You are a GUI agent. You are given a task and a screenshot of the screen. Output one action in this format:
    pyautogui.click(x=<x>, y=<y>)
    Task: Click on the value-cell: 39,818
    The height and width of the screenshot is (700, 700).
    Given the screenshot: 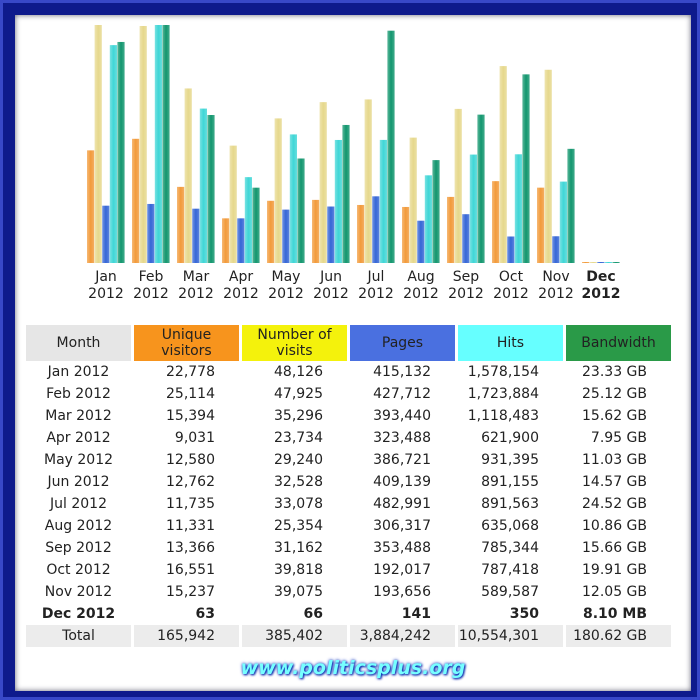 What is the action you would take?
    pyautogui.click(x=298, y=570)
    